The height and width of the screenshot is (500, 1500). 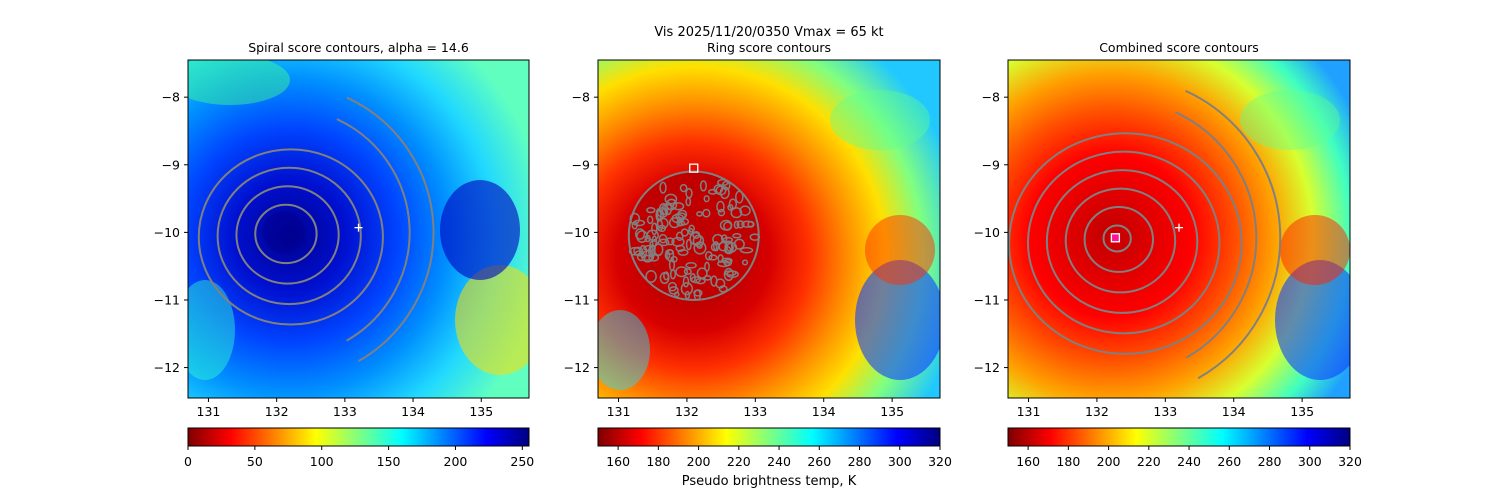 What do you see at coordinates (769, 481) in the screenshot?
I see `colorbar-label: Pseudo brightness temp, K` at bounding box center [769, 481].